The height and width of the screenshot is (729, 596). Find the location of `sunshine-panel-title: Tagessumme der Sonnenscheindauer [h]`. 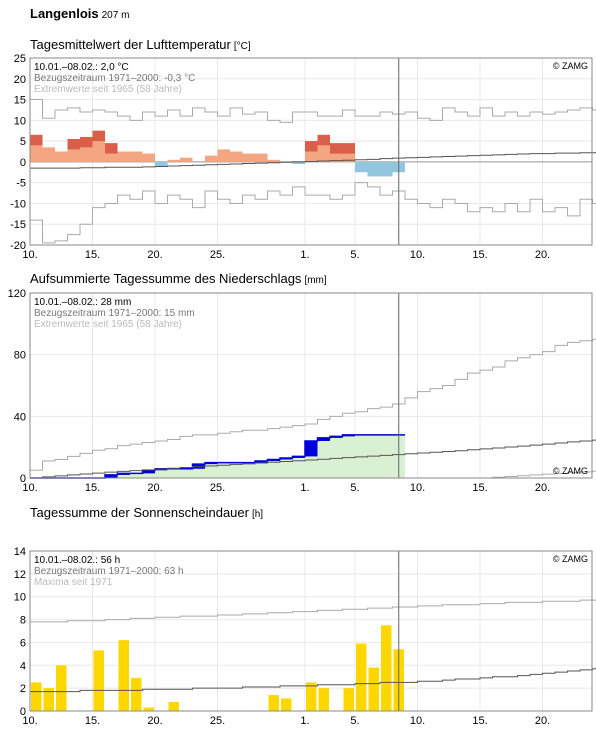

sunshine-panel-title: Tagessumme der Sonnenscheindauer [h] is located at coordinates (146, 512).